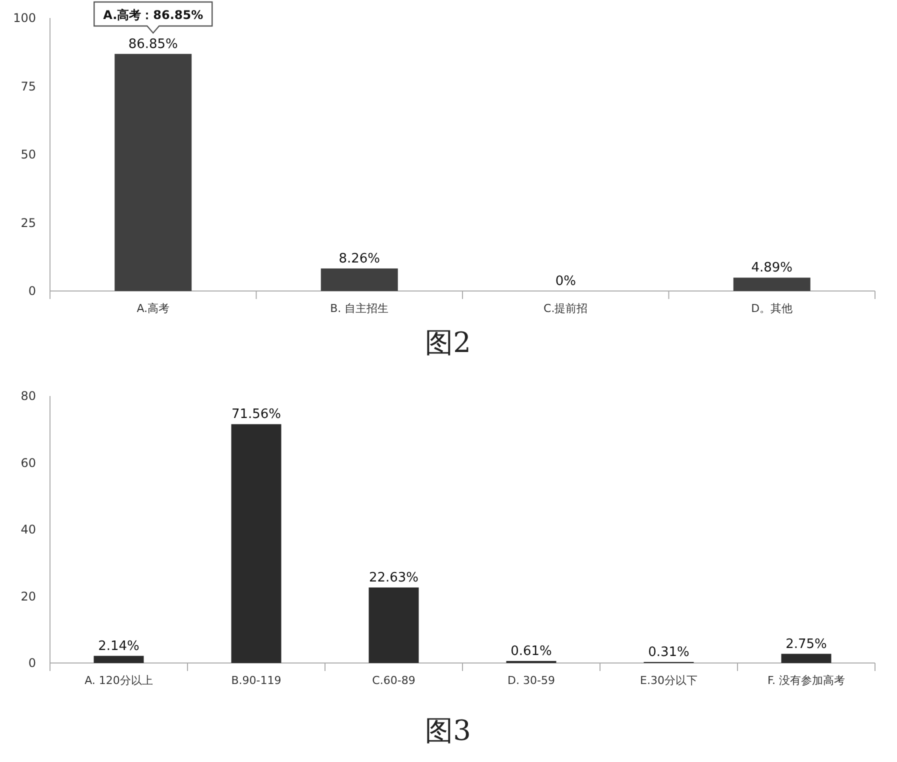 This screenshot has height=762, width=897. What do you see at coordinates (531, 651) in the screenshot?
I see `data-label: 0.61%` at bounding box center [531, 651].